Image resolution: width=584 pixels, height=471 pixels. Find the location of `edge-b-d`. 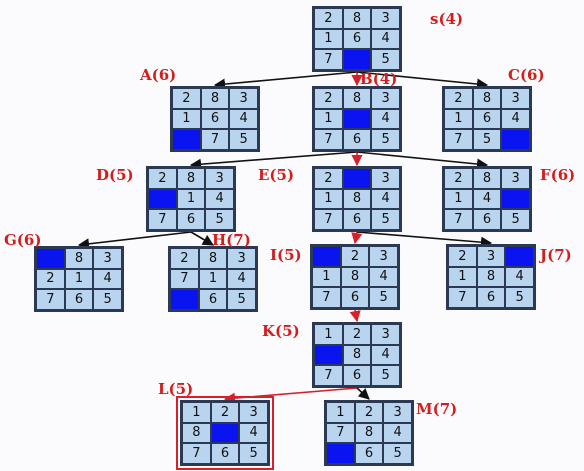

edge-b-d is located at coordinates (273, 160).